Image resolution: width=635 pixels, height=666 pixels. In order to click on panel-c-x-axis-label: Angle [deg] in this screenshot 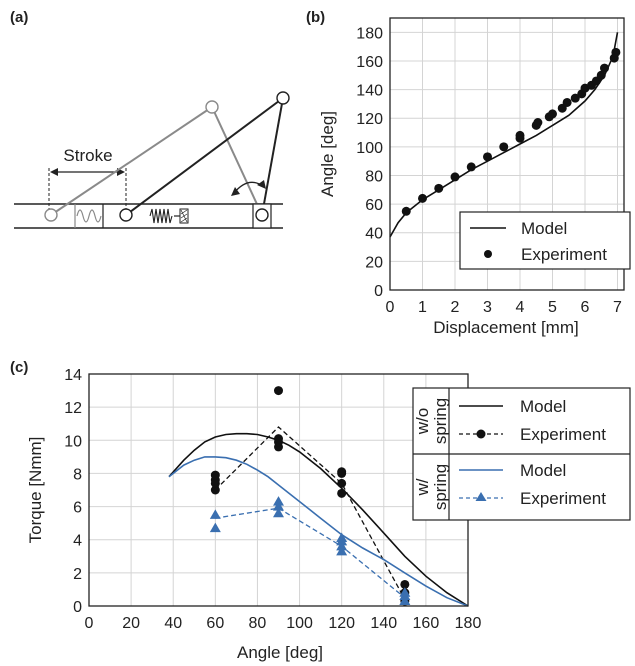, I will do `click(280, 652)`.